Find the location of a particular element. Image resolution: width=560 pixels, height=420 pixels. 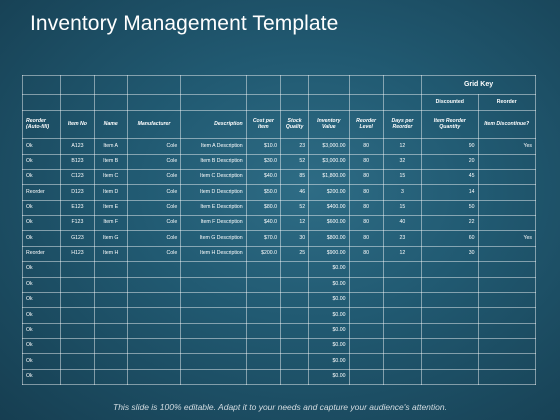

cell-stock: 12 is located at coordinates (294, 223).